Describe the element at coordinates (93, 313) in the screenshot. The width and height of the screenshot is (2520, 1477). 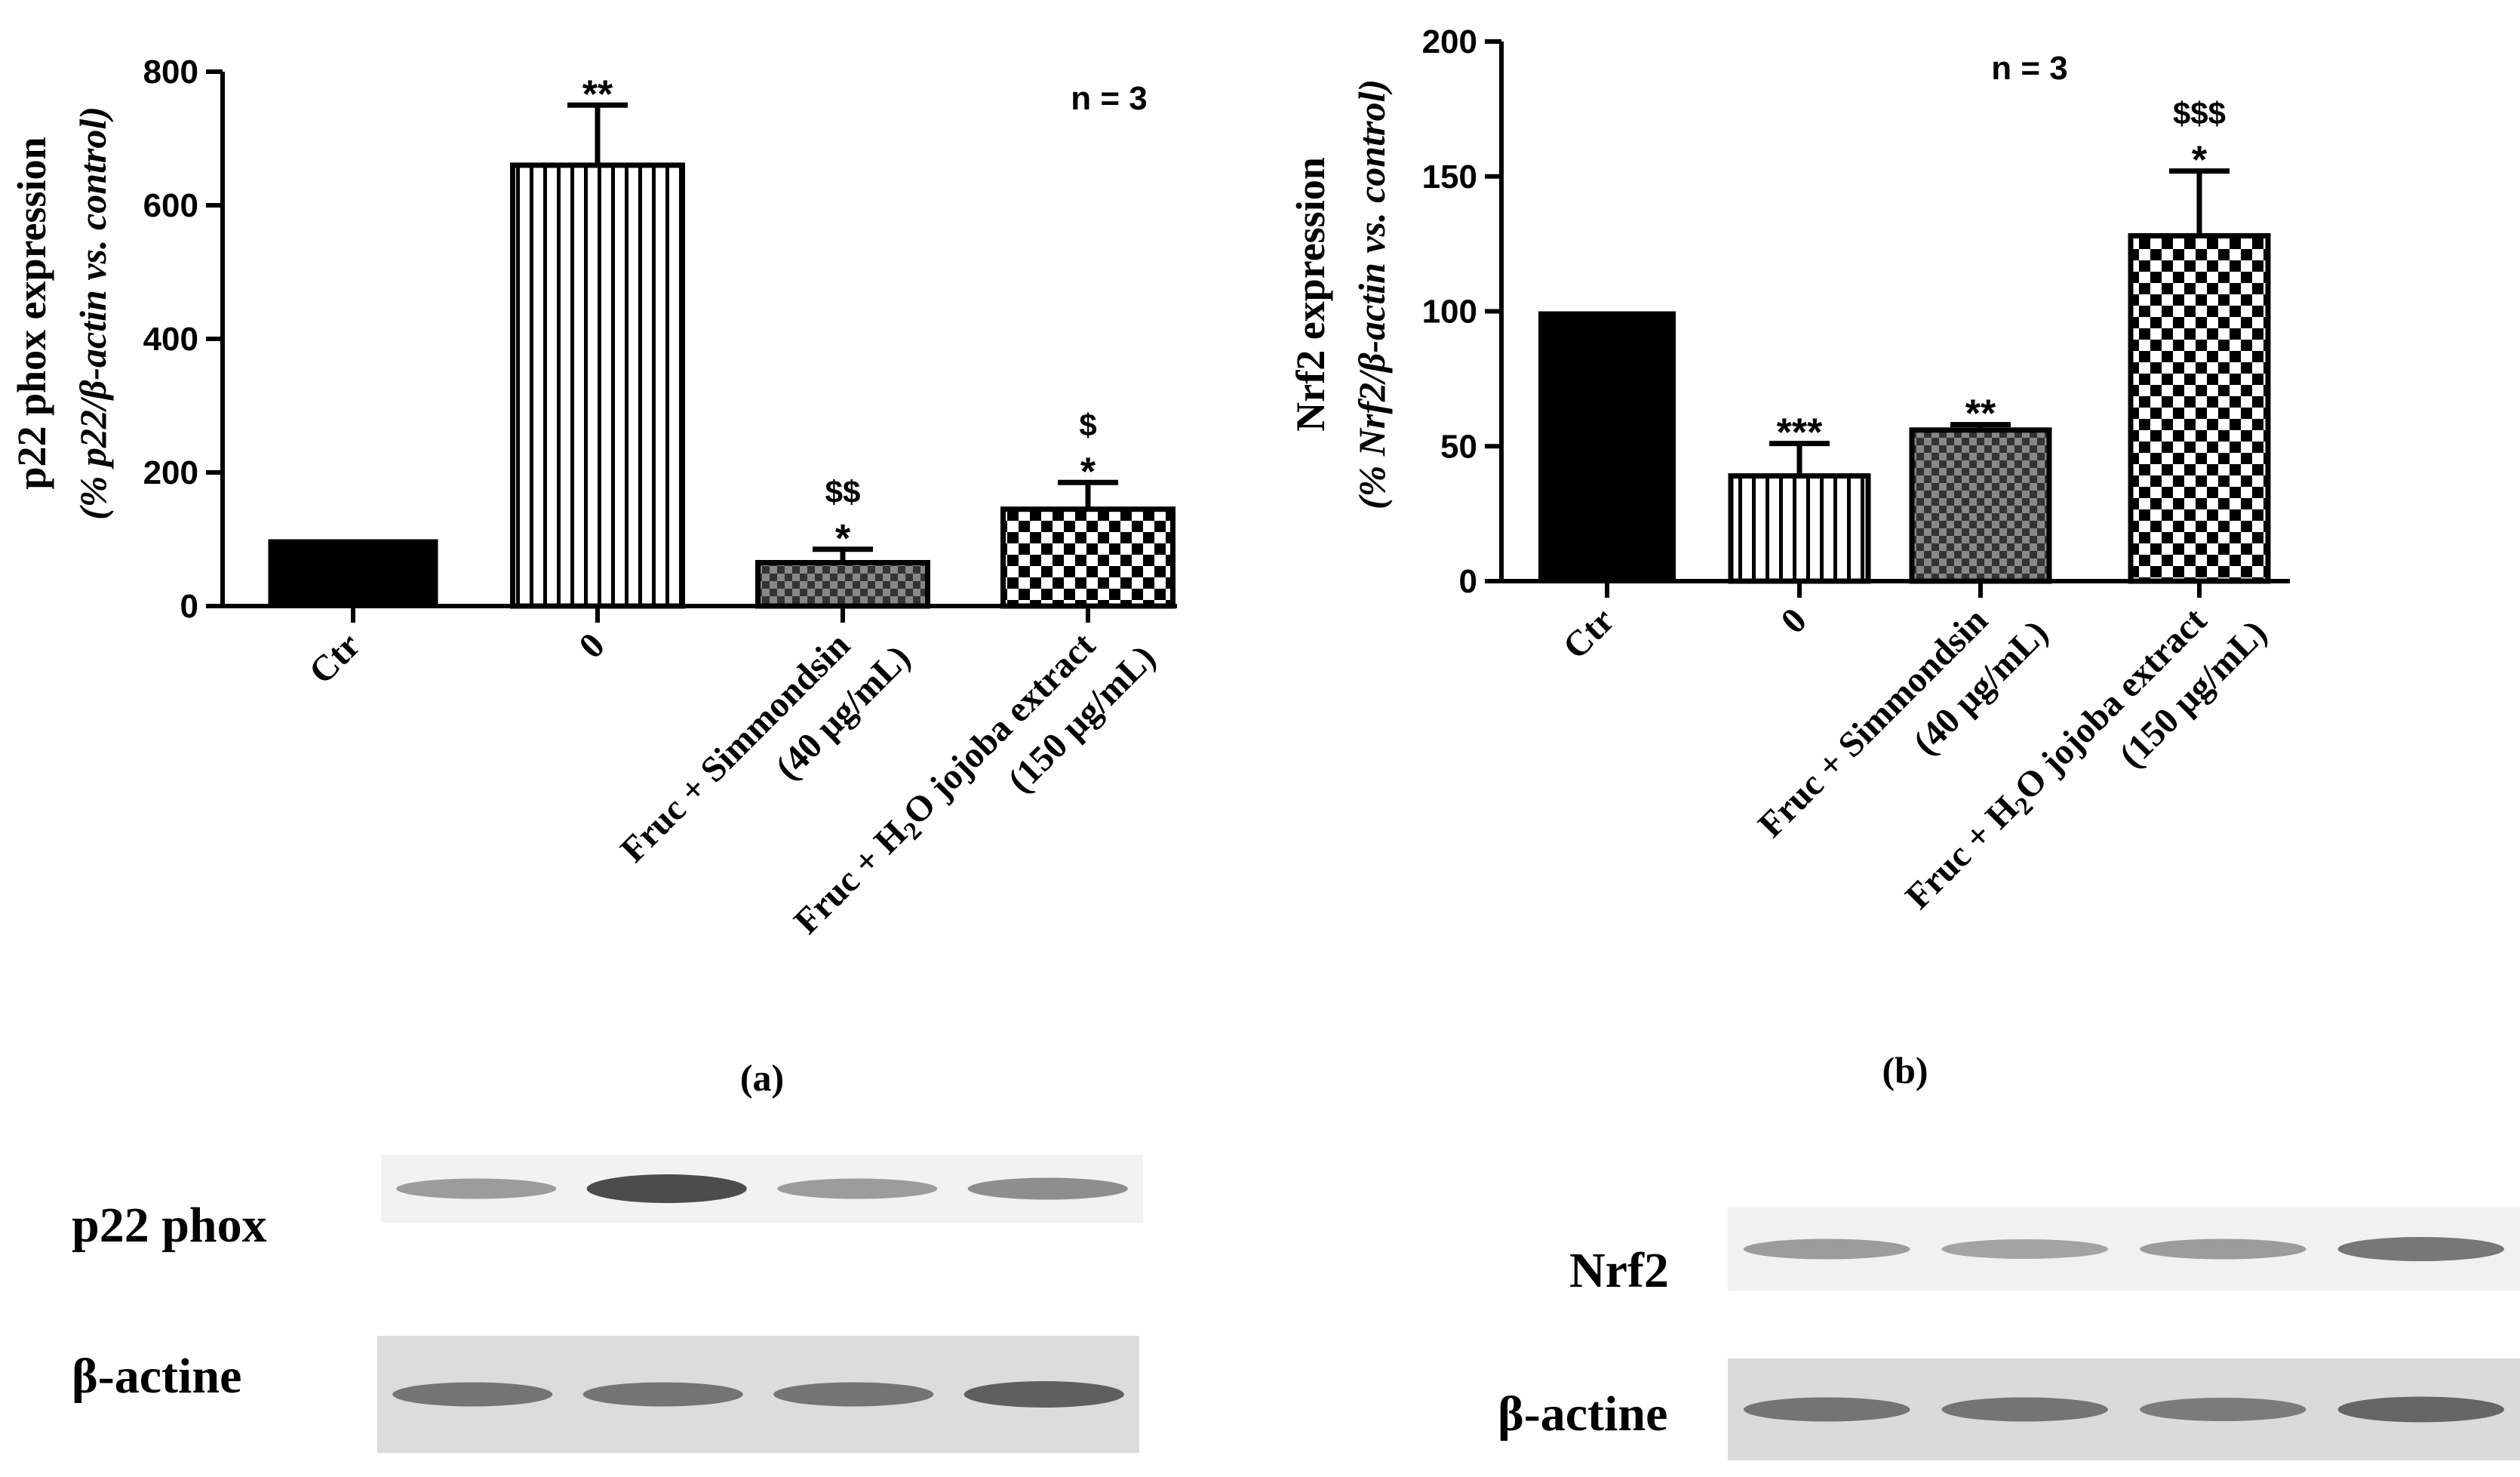
I see `chart-a-ylabel-sub: (% p22/β-actin vs. control)` at that location.